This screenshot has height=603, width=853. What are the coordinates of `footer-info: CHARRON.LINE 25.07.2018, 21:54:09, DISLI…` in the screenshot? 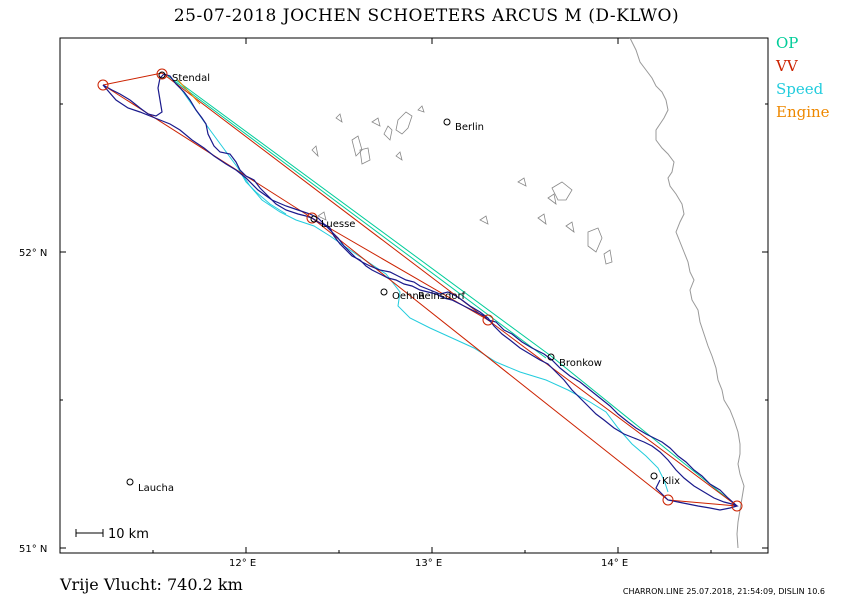 It's located at (723, 591).